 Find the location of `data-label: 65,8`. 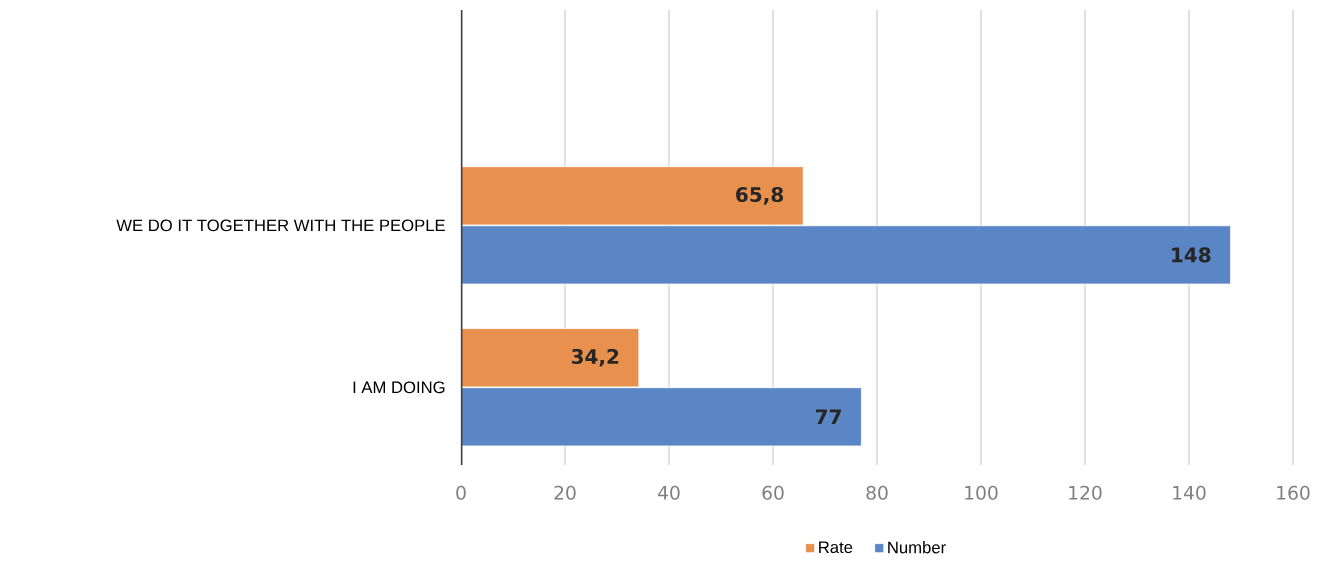

data-label: 65,8 is located at coordinates (759, 195).